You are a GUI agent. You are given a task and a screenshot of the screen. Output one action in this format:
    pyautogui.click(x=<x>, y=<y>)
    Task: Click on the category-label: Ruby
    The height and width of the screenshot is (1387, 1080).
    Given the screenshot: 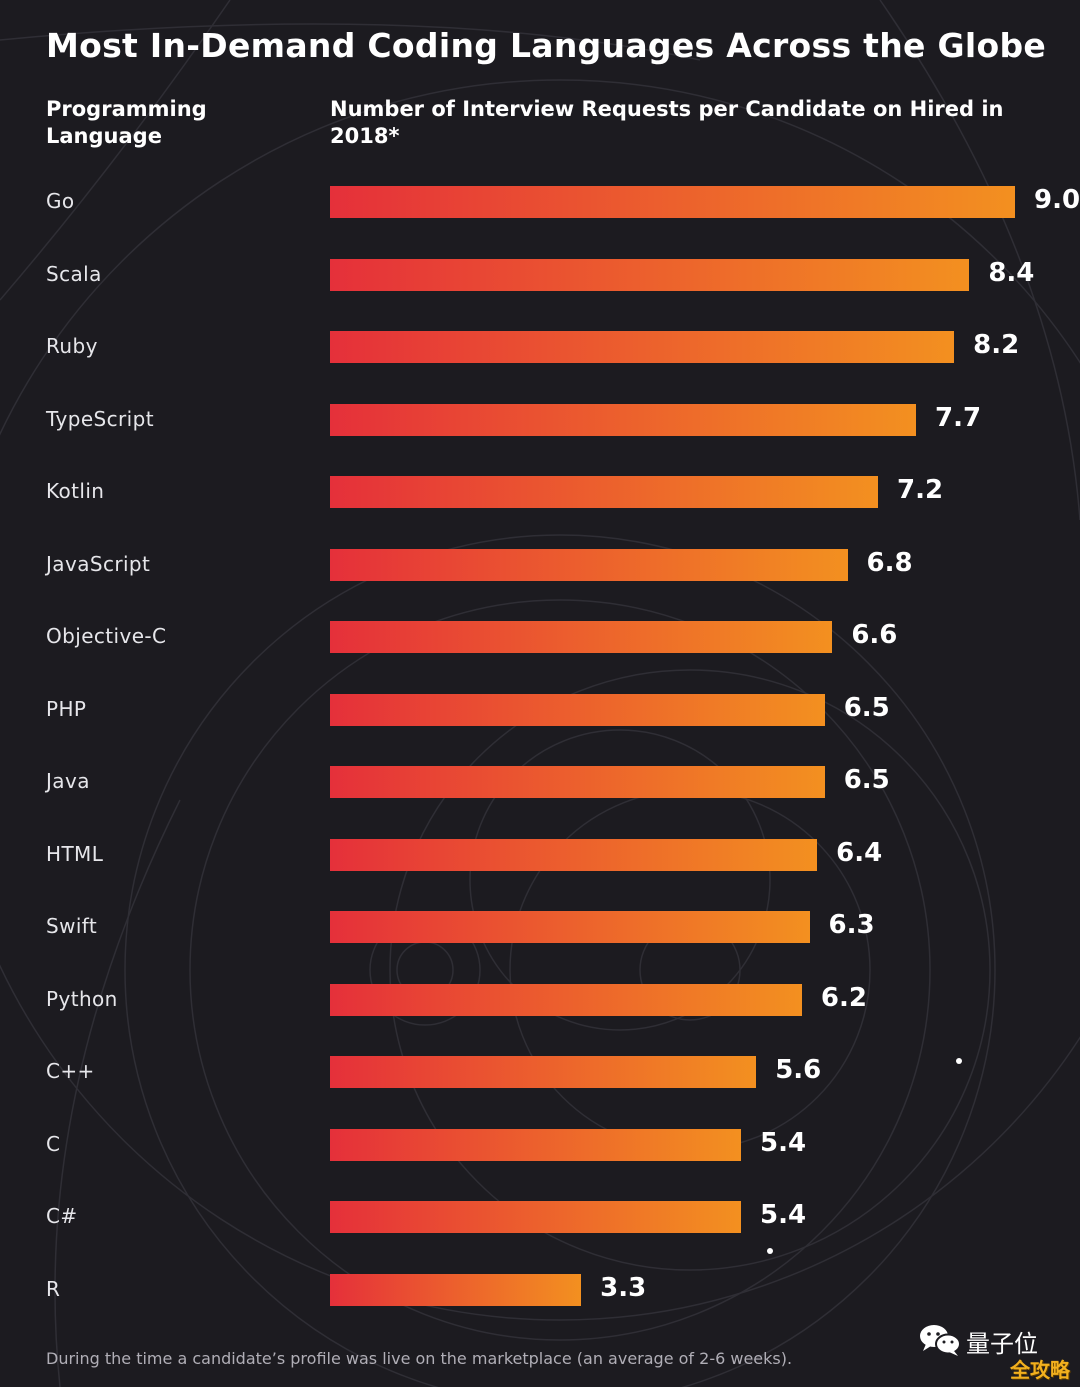 What is the action you would take?
    pyautogui.click(x=72, y=346)
    